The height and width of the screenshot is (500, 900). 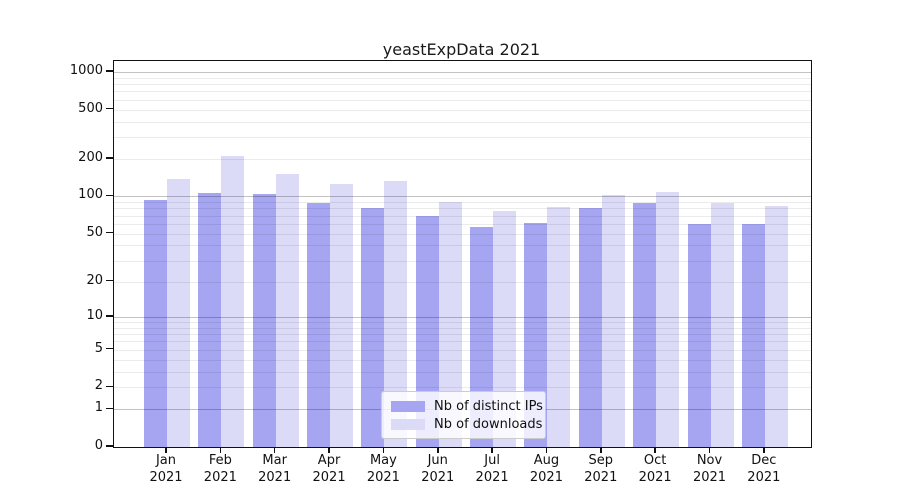 What do you see at coordinates (408, 424) in the screenshot?
I see `legend-swatch-downloads` at bounding box center [408, 424].